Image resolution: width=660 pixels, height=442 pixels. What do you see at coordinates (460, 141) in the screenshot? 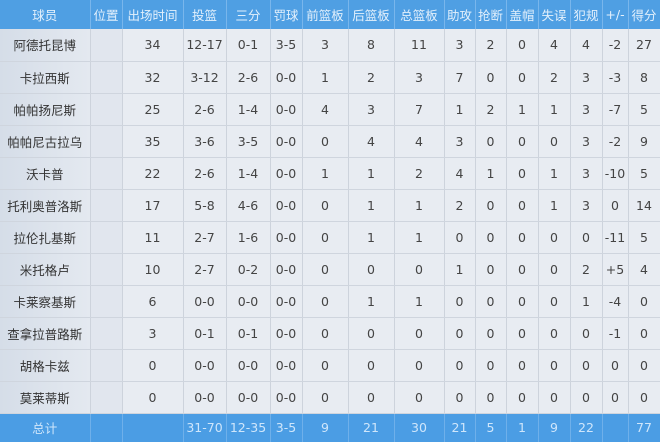
I see `stat-cell: 3` at bounding box center [460, 141].